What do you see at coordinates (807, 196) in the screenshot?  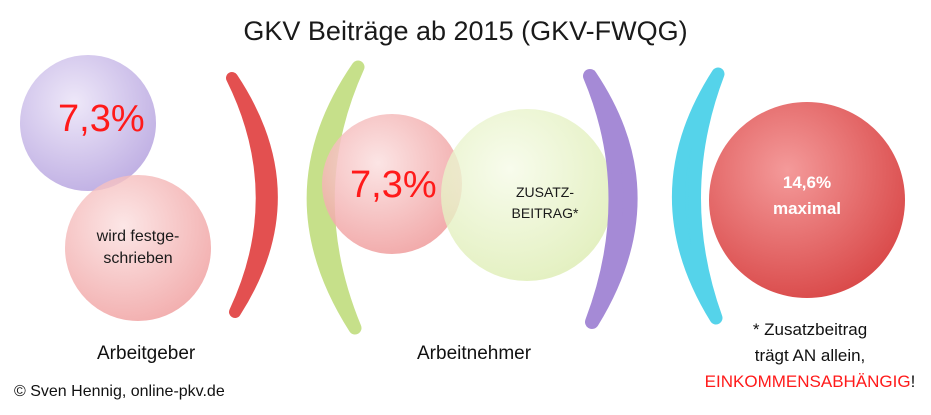 I see `total-text: 14,6% maximal` at bounding box center [807, 196].